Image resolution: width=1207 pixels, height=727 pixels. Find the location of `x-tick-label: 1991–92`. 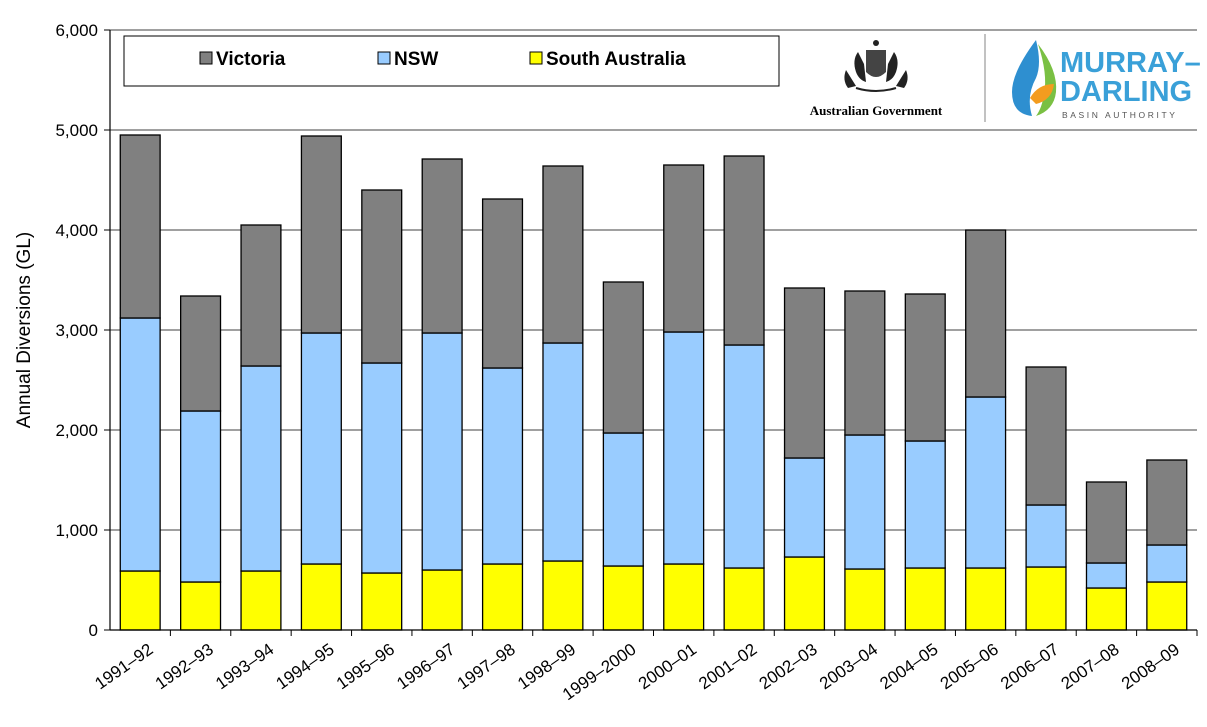

x-tick-label: 1991–92 is located at coordinates (123, 667).